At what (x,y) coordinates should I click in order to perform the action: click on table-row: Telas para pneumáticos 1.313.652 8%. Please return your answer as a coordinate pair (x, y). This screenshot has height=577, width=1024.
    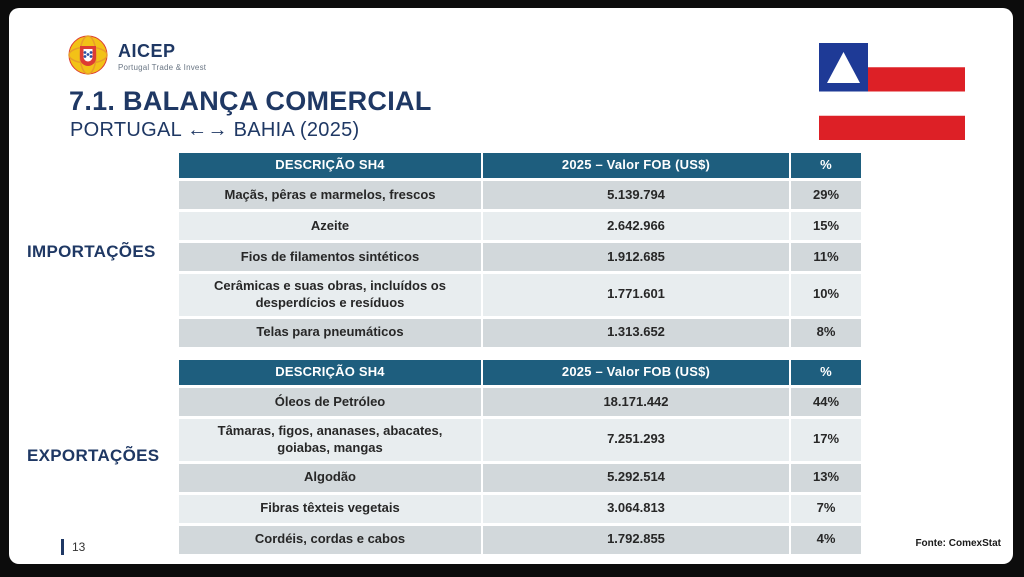
    Looking at the image, I should click on (520, 334).